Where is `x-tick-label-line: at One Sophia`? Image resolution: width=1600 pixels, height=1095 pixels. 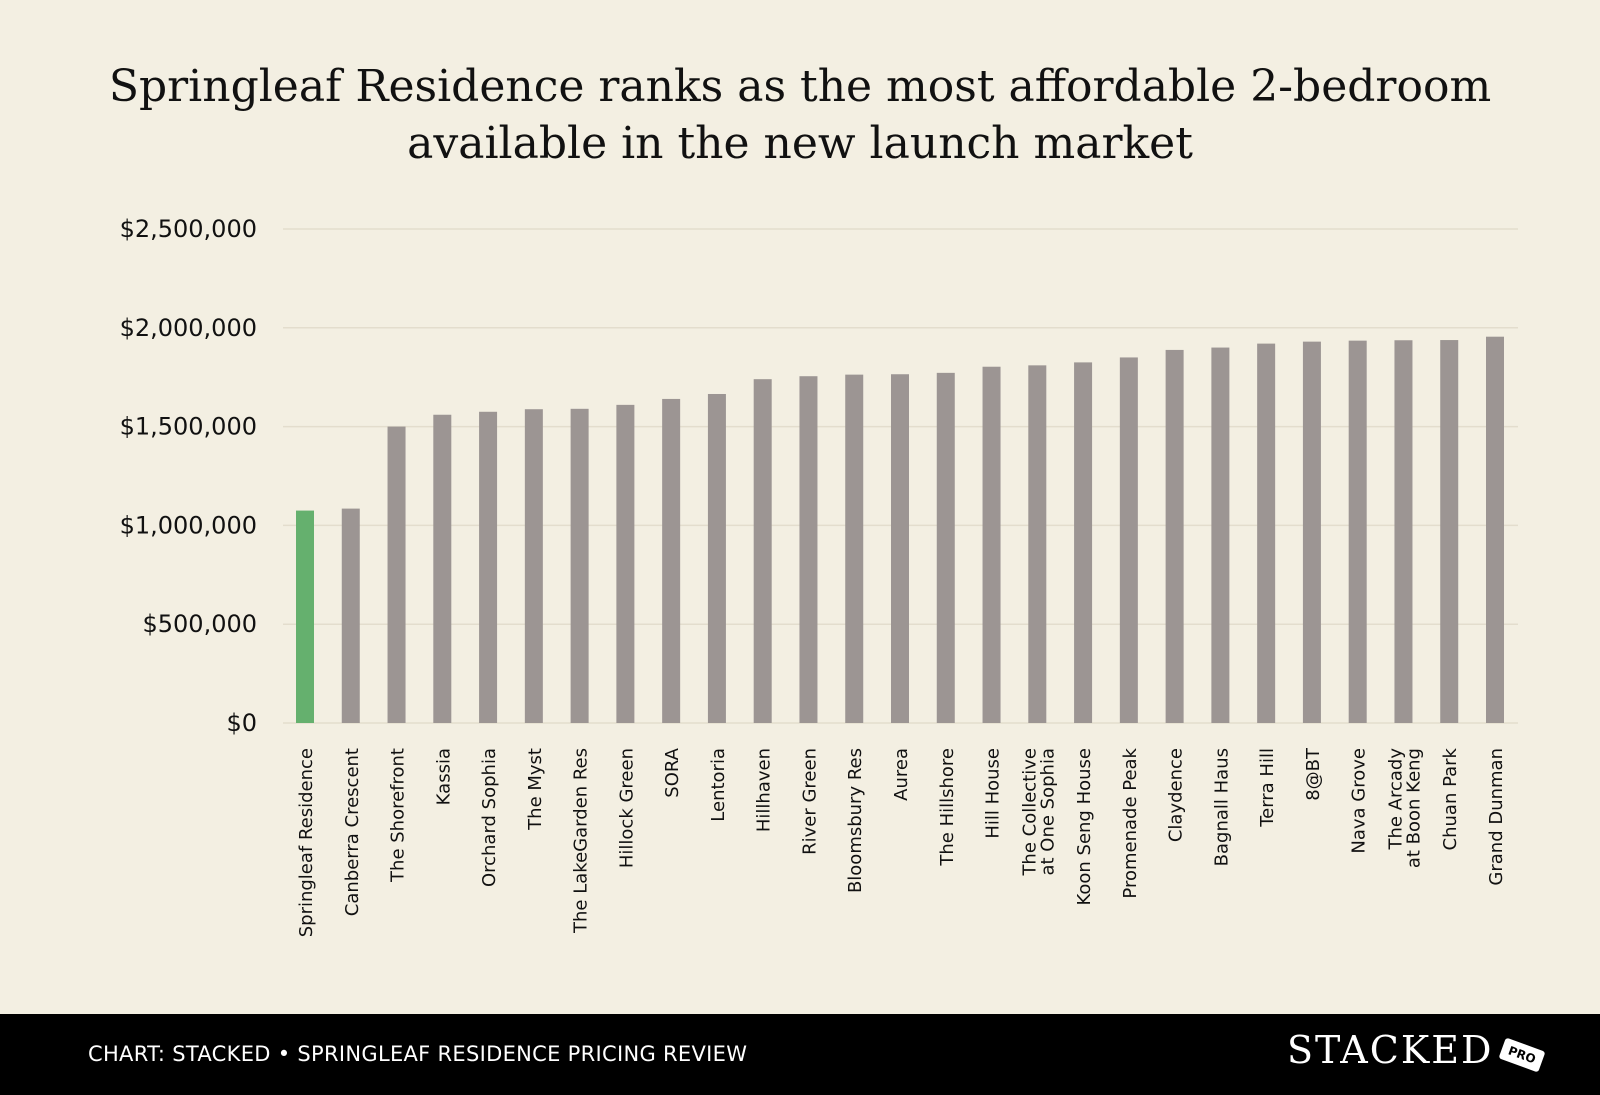 x-tick-label-line: at One Sophia is located at coordinates (1047, 812).